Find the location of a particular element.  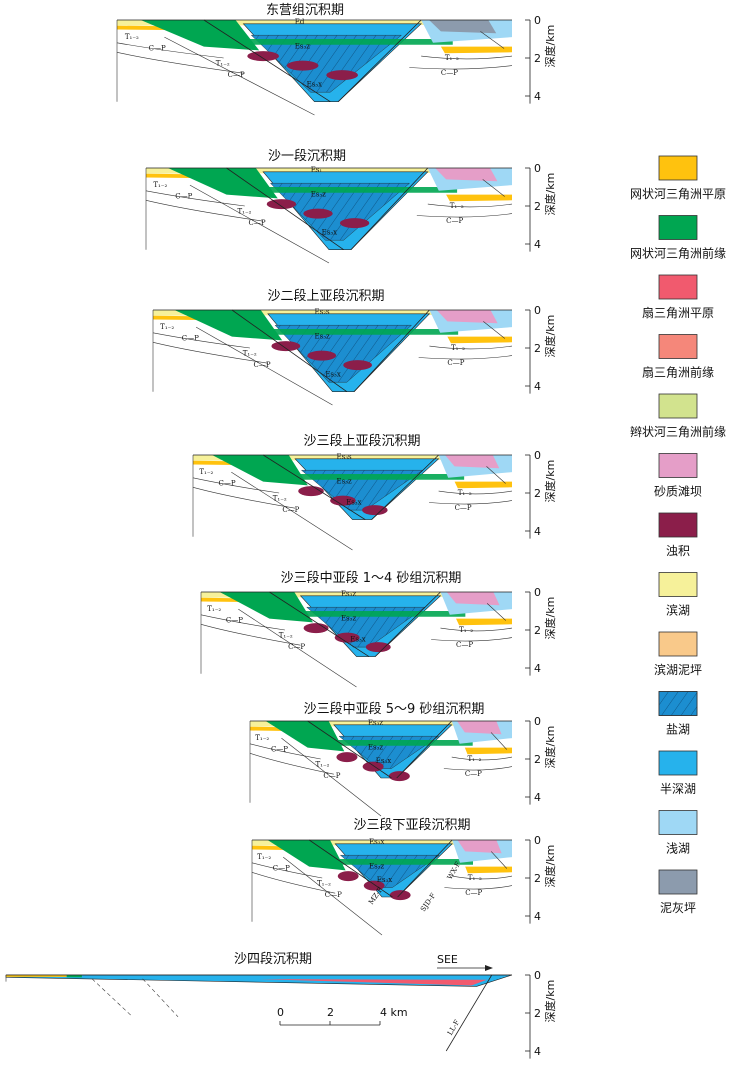

label-sjd-fault: SJD-F is located at coordinates (428, 903).